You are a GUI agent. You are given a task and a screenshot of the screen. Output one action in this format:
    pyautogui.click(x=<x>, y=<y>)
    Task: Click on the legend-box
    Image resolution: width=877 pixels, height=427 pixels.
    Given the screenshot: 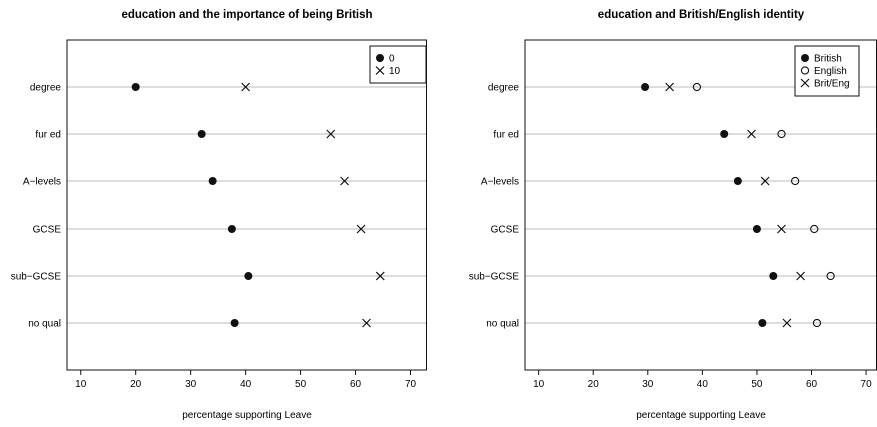 What is the action you would take?
    pyautogui.click(x=398, y=64)
    